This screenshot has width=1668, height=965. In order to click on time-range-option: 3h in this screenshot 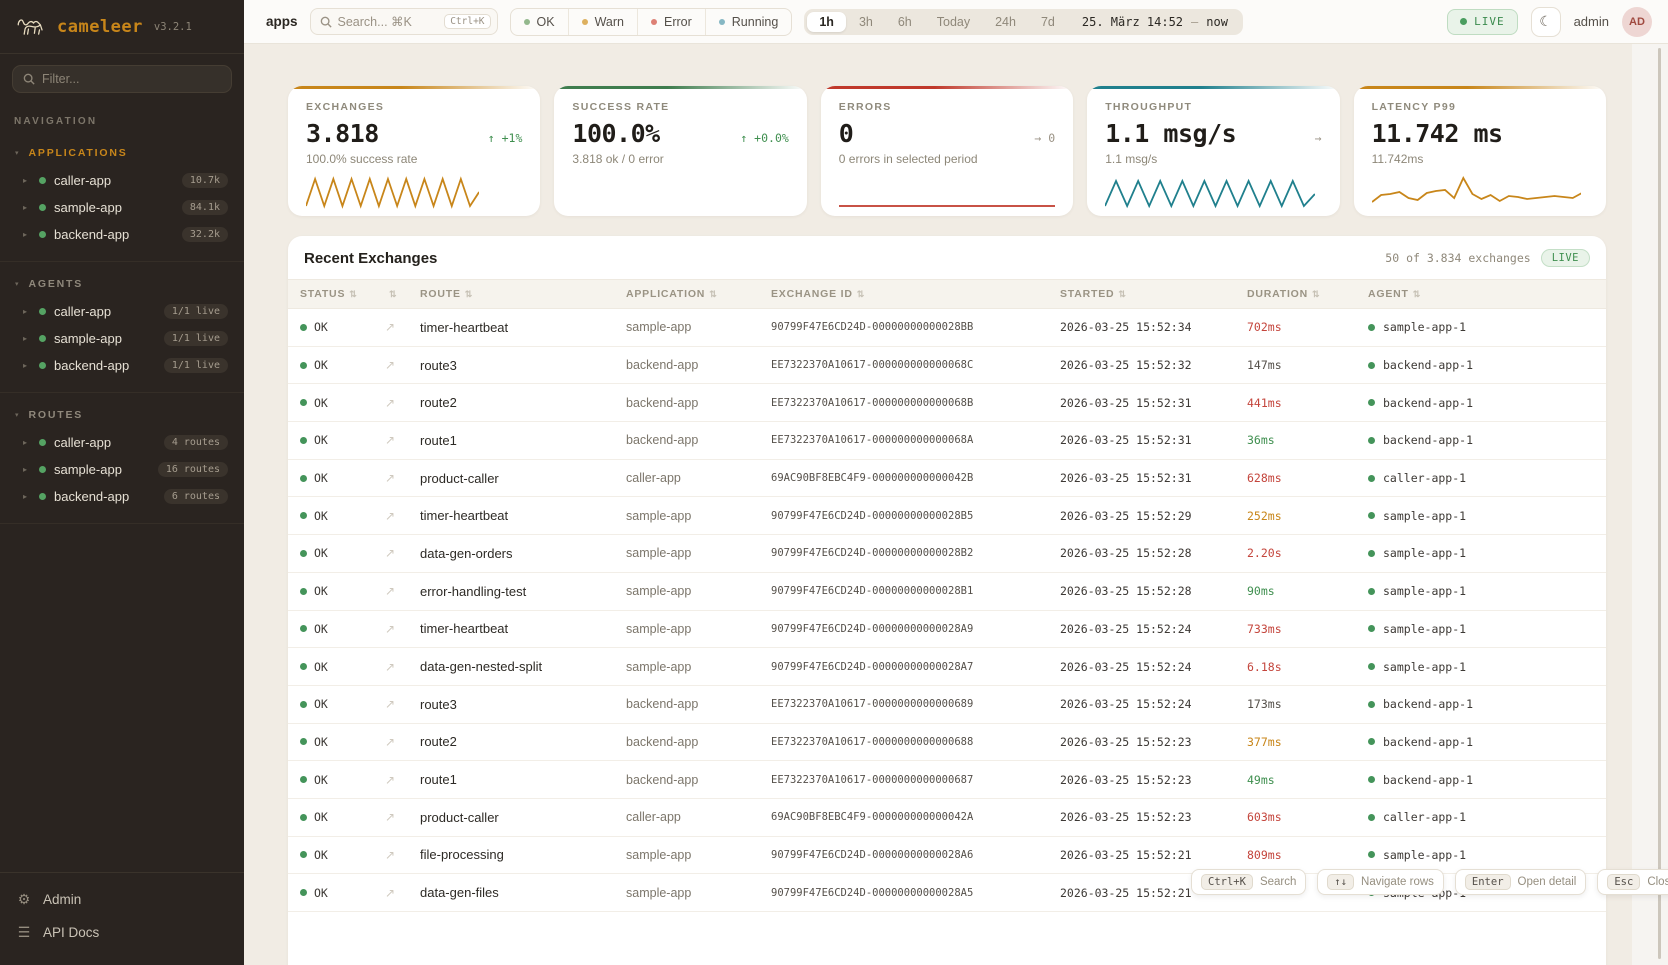, I will do `click(865, 21)`.